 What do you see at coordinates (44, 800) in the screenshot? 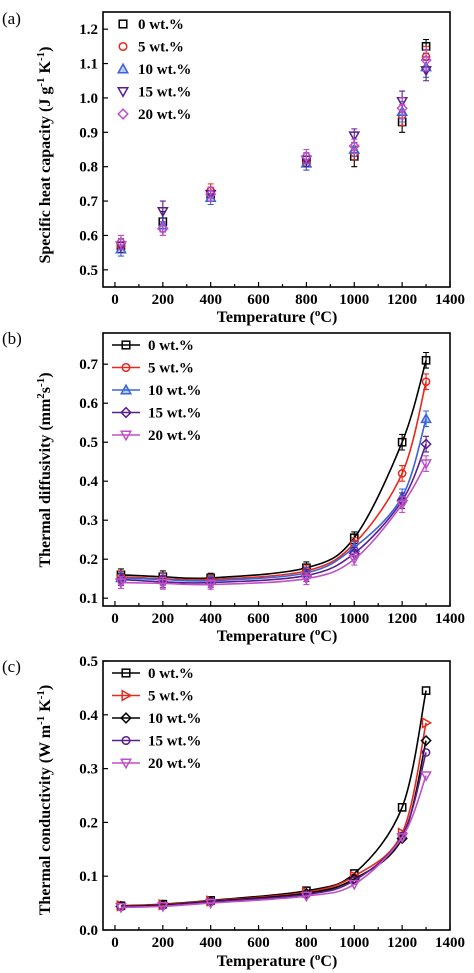
I see `y-axis-title: Thermal conductivity (W m-1 K-1)` at bounding box center [44, 800].